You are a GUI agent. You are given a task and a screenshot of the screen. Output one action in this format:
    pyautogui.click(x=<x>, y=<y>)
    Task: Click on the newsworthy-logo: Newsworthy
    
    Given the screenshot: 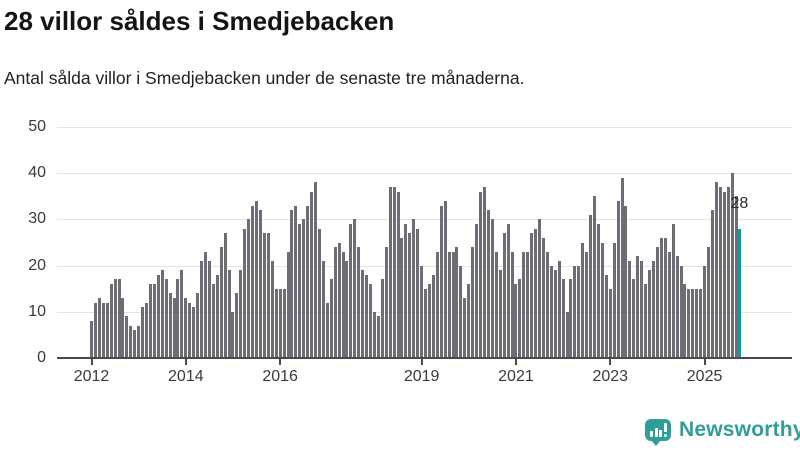 What is the action you would take?
    pyautogui.click(x=722, y=431)
    